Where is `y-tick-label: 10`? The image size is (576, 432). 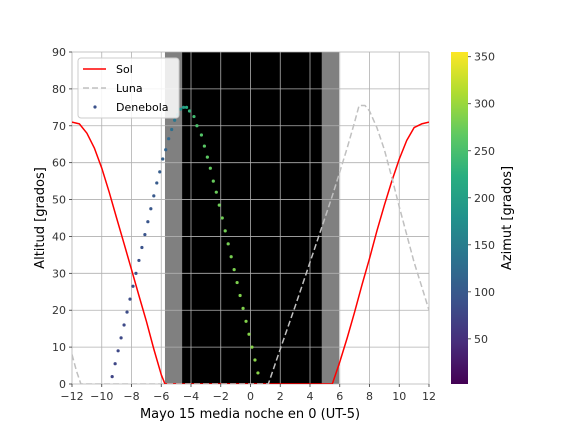
y-tick-label: 10 is located at coordinates (59, 347).